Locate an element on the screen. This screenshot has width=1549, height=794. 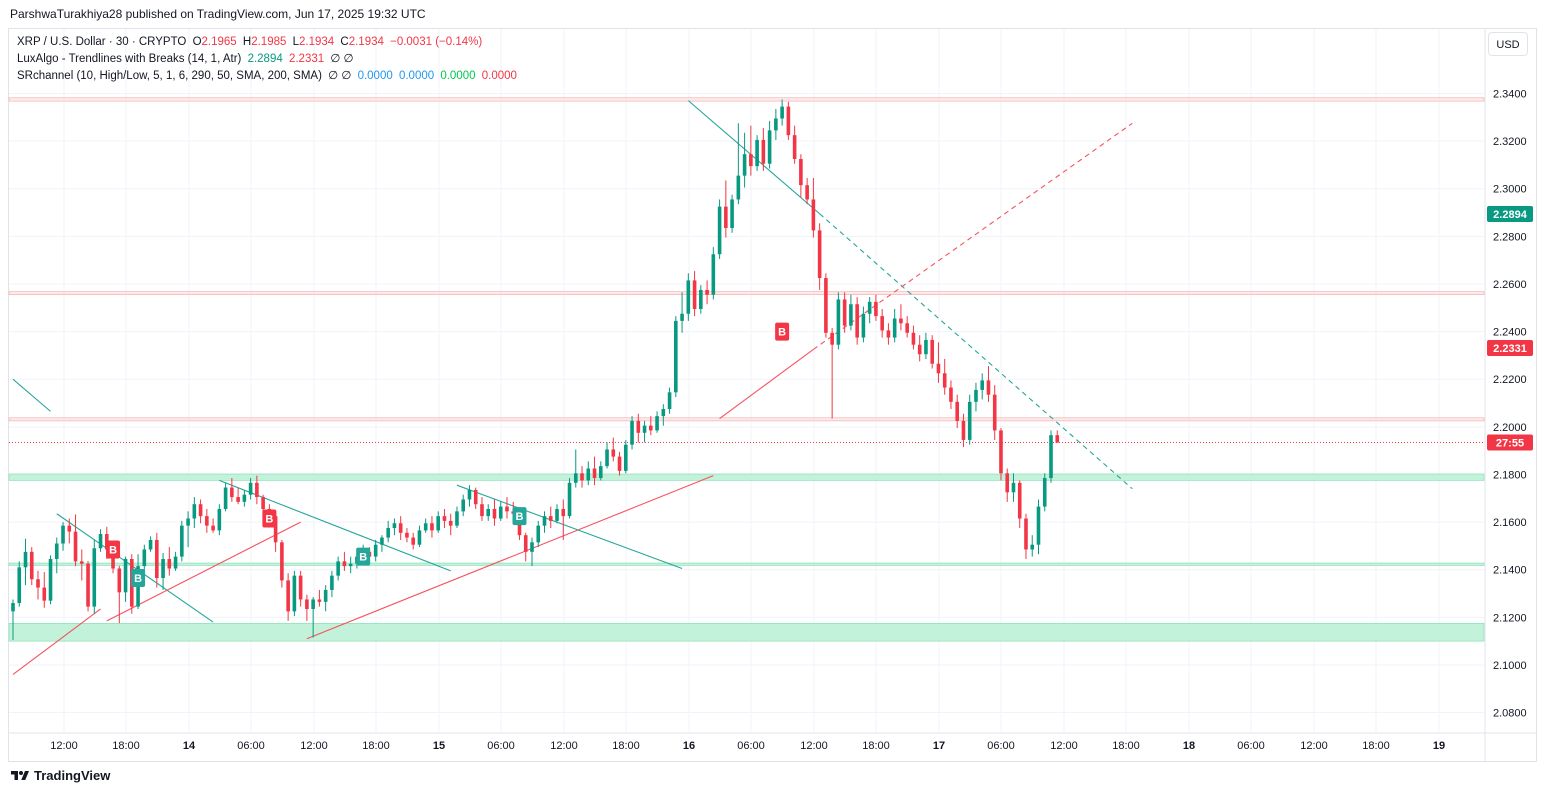
symbol-label: XRP / U.S. Dollar · 30 · CRYPTO is located at coordinates (102, 42).